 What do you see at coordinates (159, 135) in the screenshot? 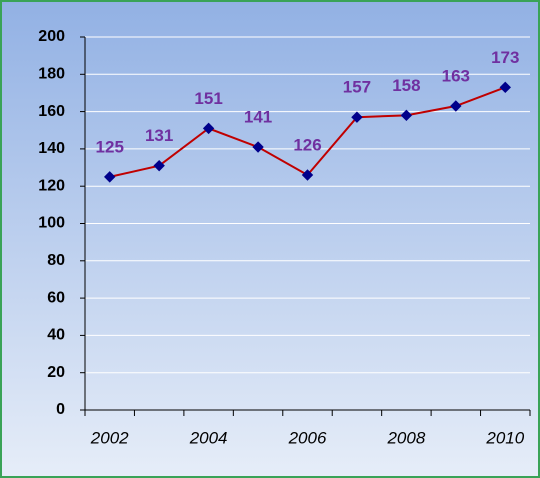
I see `data-label: 131` at bounding box center [159, 135].